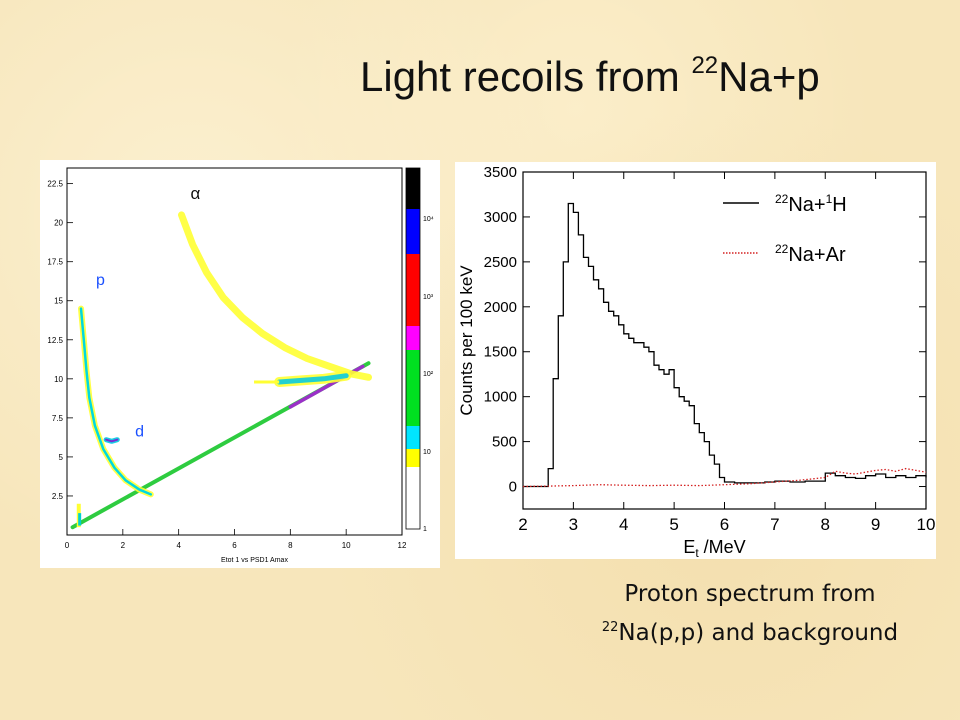 The image size is (960, 720). What do you see at coordinates (758, 633) in the screenshot?
I see `caption-line2-text: Na(p,p) and background` at bounding box center [758, 633].